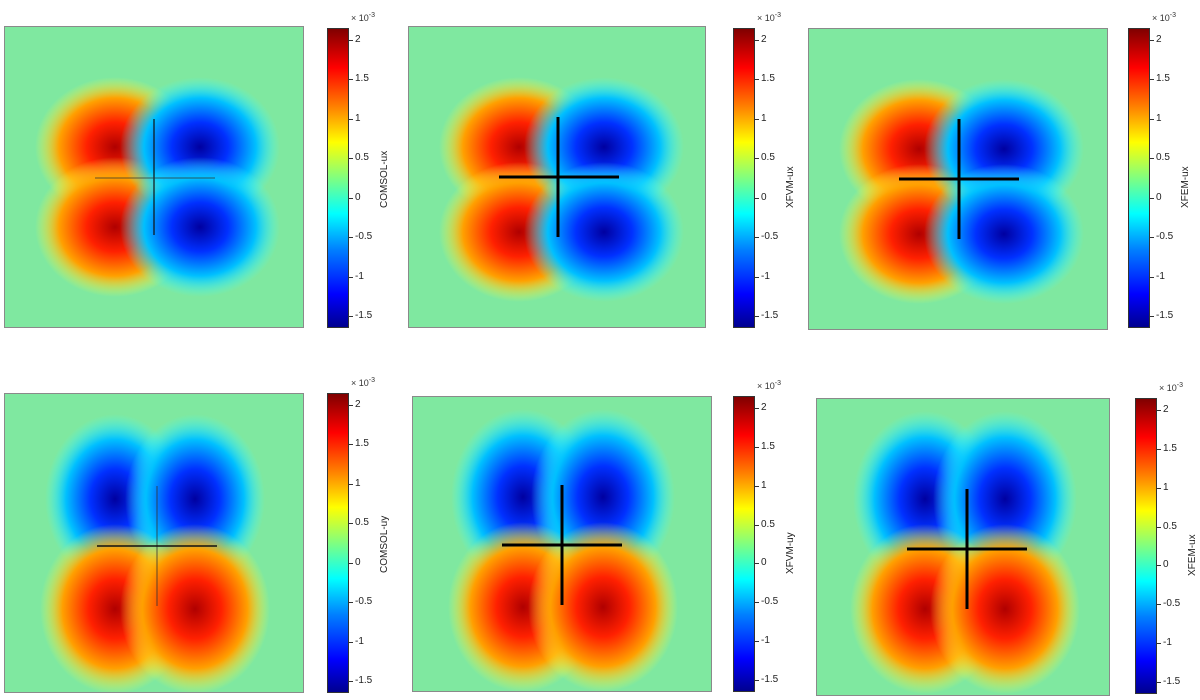 Image resolution: width=1200 pixels, height=700 pixels. Describe the element at coordinates (790, 553) in the screenshot. I see `colorbar-label: XFVM-uy` at that location.